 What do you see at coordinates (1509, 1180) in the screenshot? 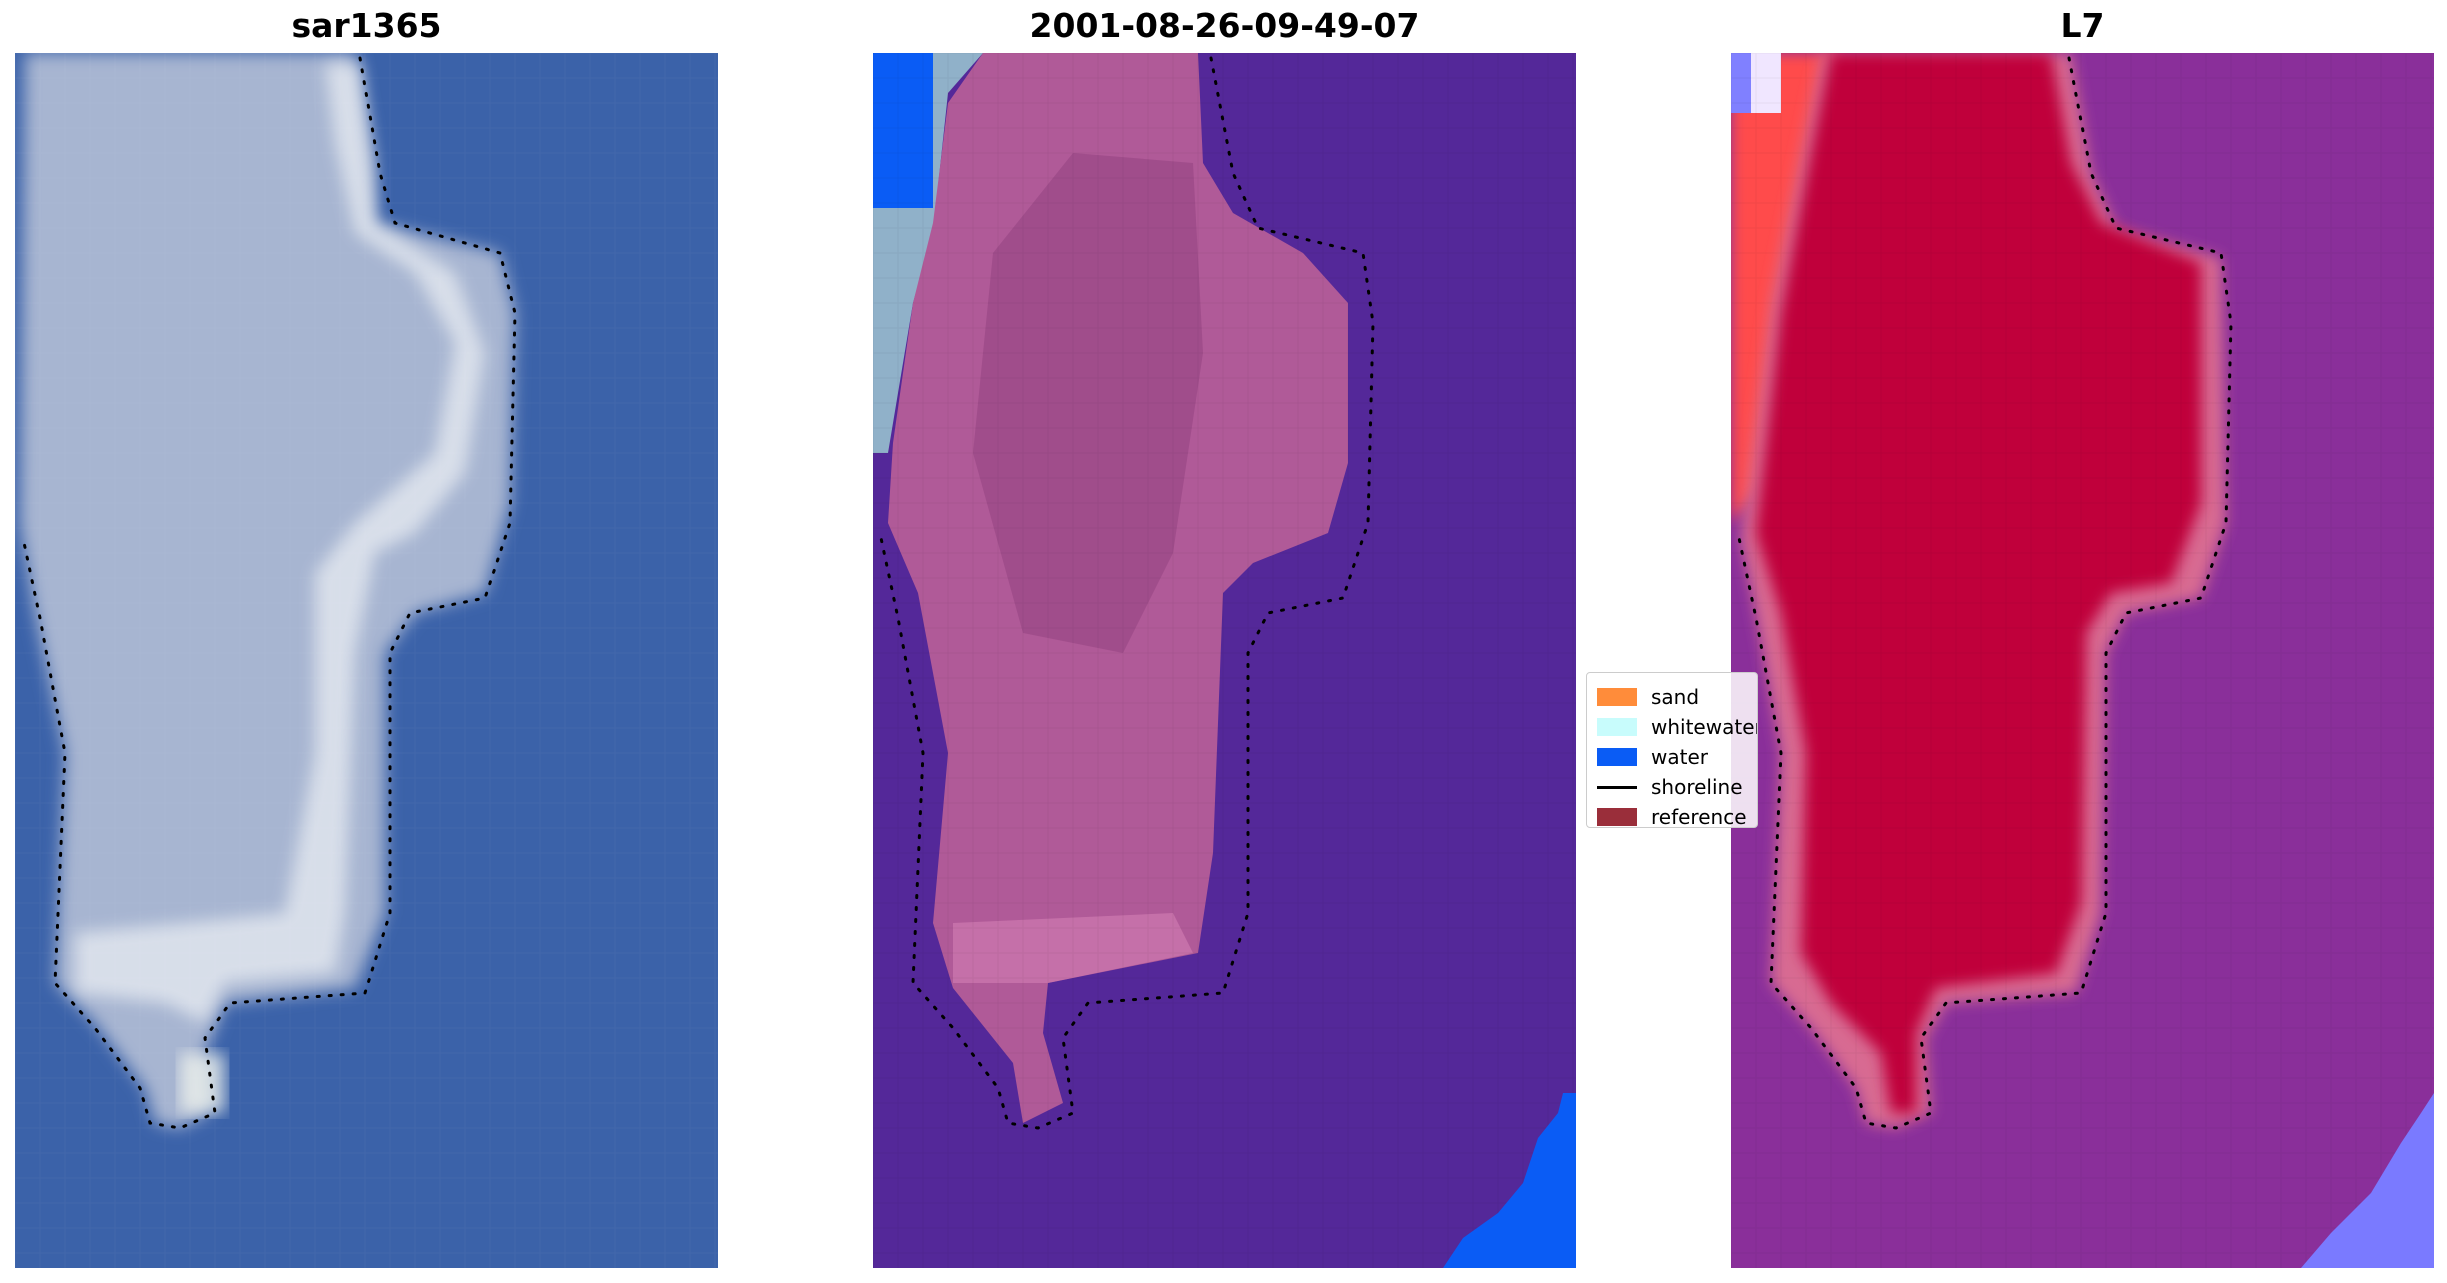
I see `water-class-corner` at bounding box center [1509, 1180].